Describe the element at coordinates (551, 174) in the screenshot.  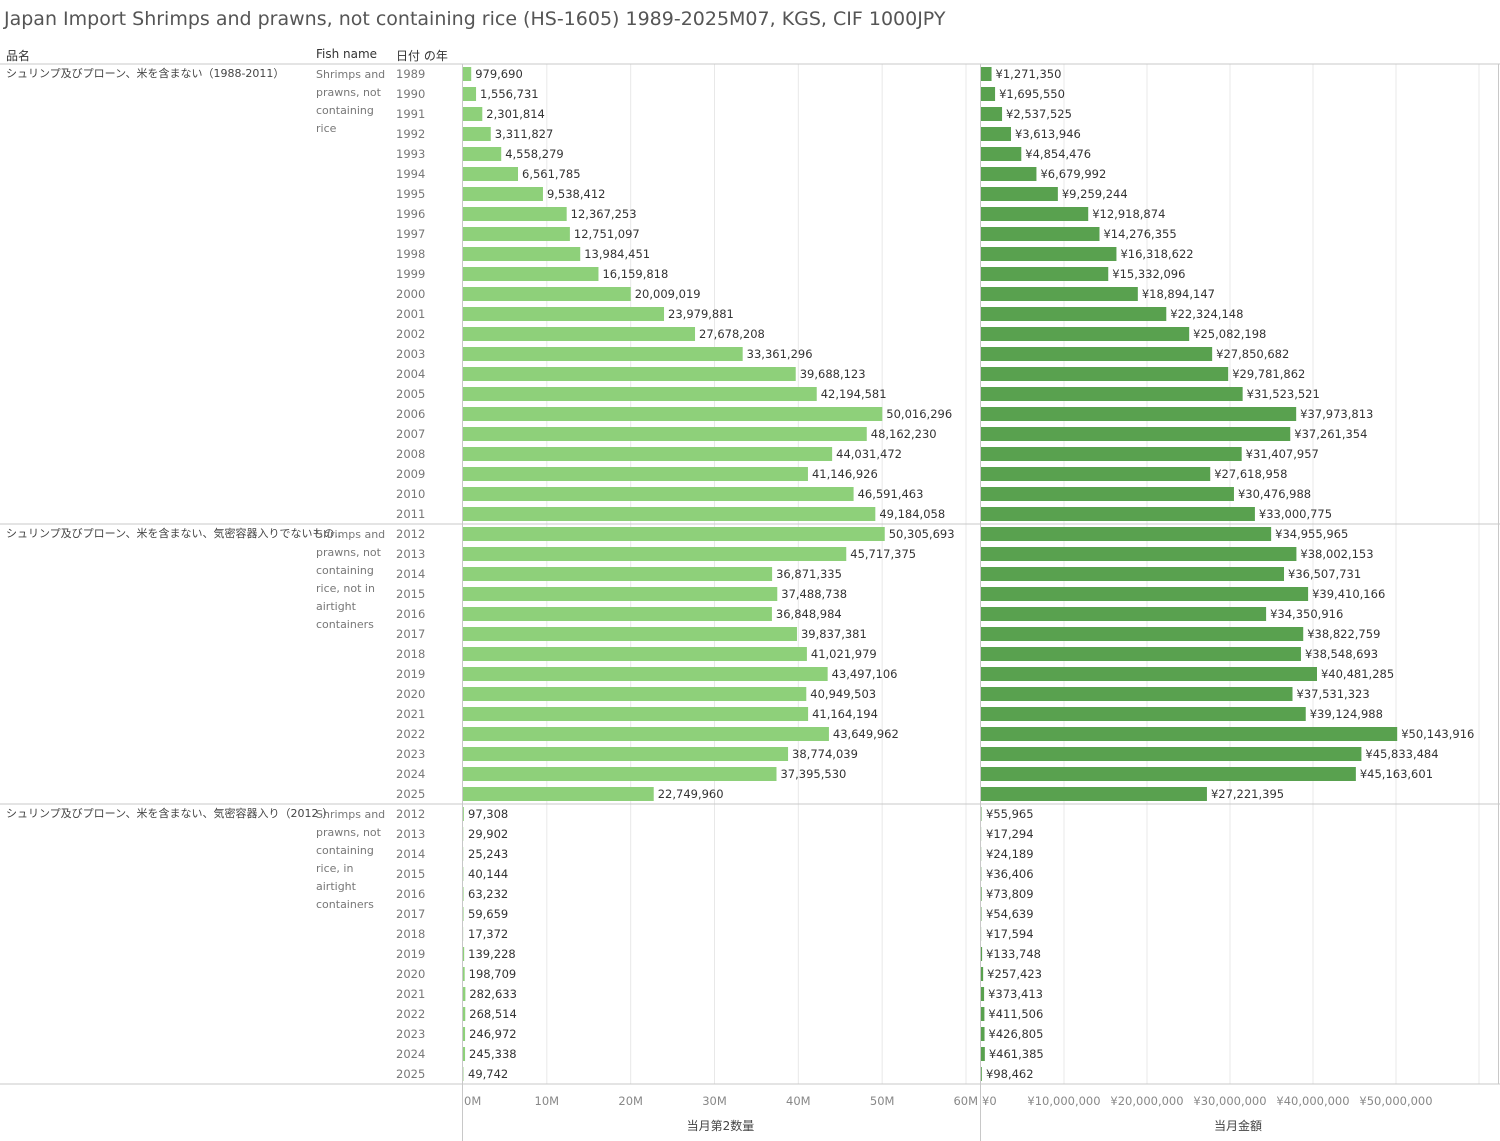
I see `quantity-data-label: 6,561,785` at that location.